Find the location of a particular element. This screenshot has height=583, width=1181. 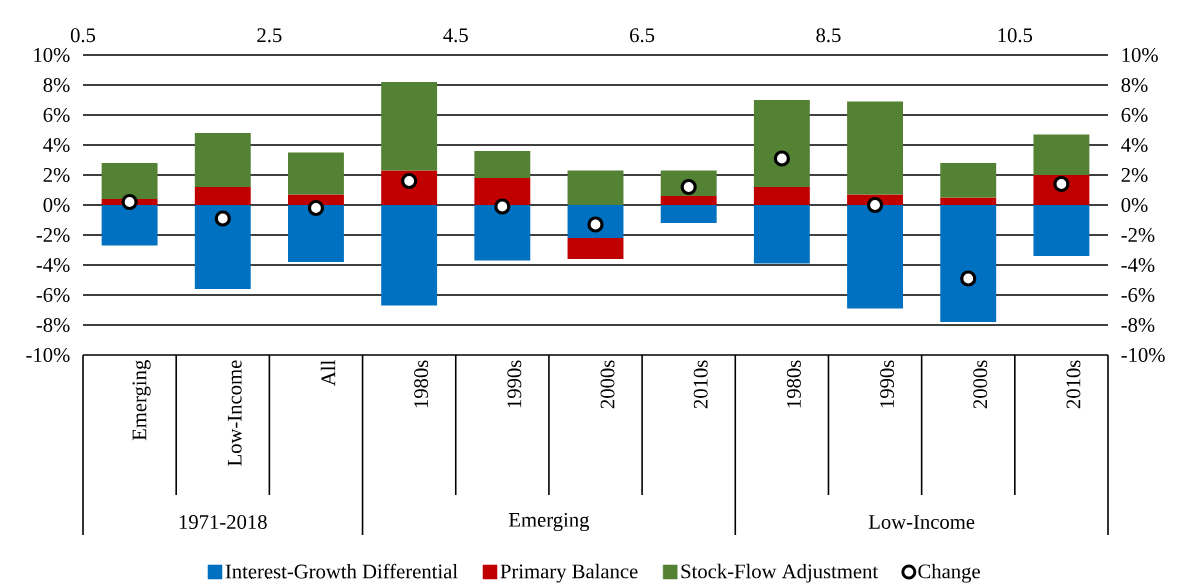

y2-tick-label: -6% is located at coordinates (1138, 295).